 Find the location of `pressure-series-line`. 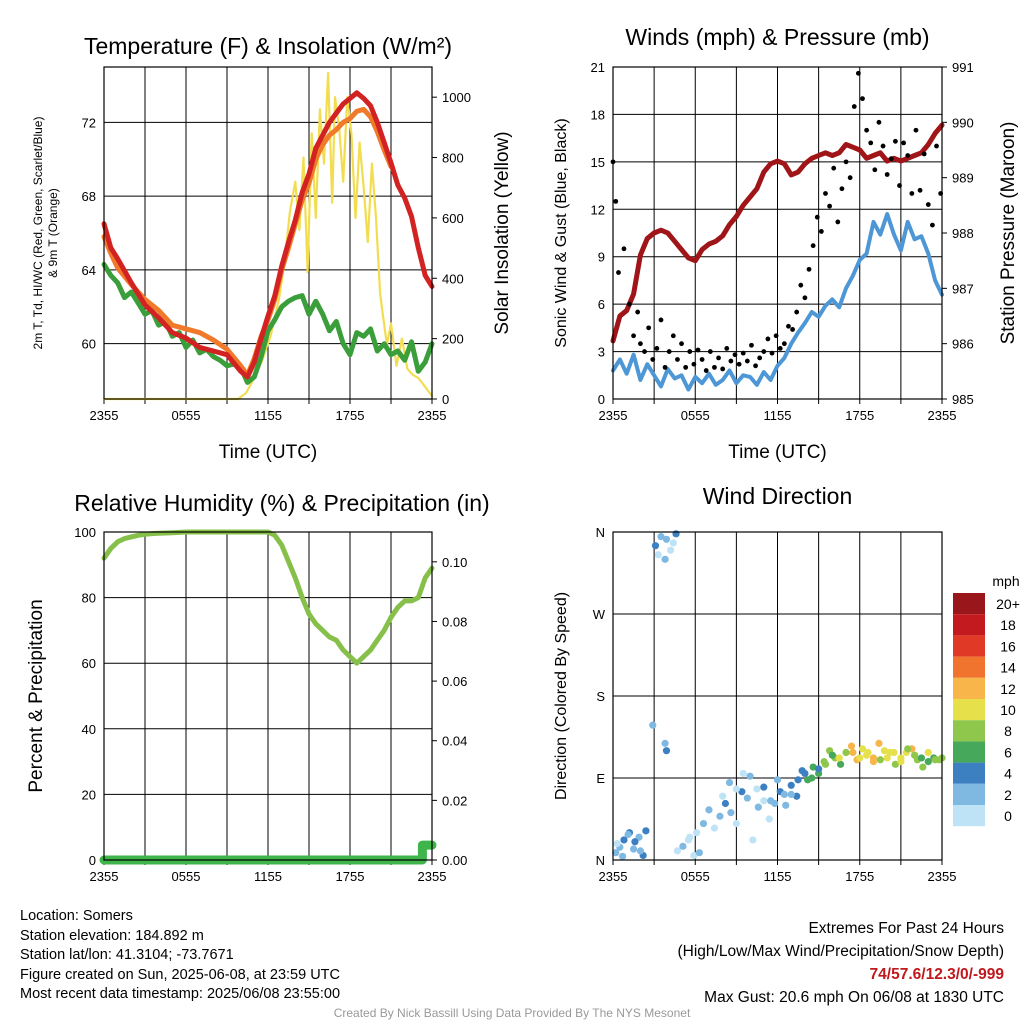

pressure-series-line is located at coordinates (777, 233).